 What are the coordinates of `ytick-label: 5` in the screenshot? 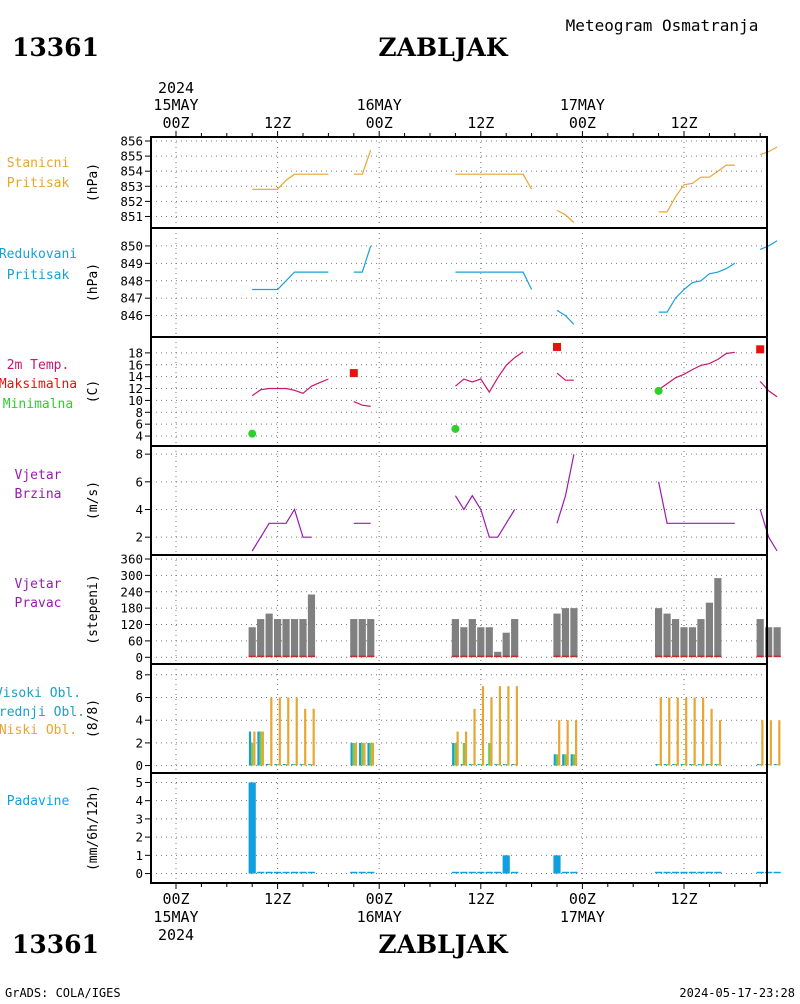 It's located at (139, 782).